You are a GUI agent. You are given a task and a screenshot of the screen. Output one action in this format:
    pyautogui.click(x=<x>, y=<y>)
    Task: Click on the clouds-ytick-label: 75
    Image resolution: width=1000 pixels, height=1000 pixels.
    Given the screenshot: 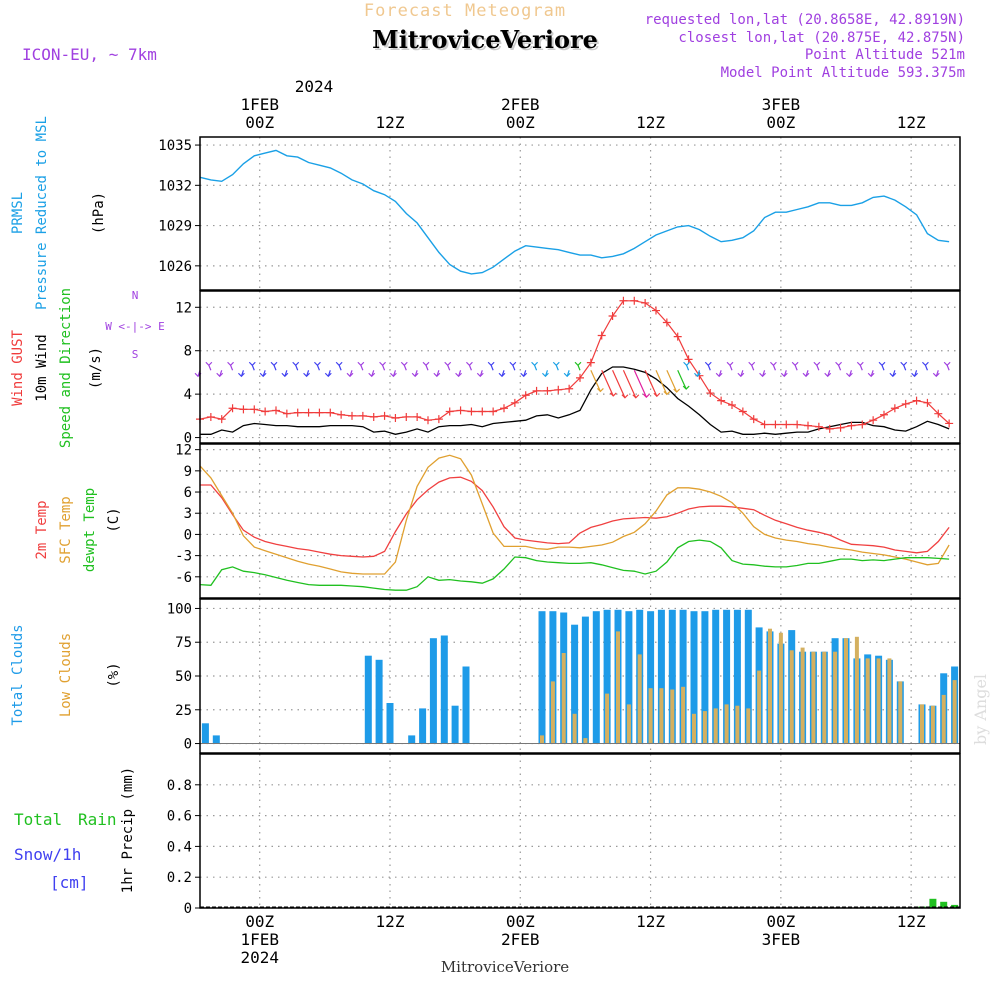 What is the action you would take?
    pyautogui.click(x=183, y=643)
    